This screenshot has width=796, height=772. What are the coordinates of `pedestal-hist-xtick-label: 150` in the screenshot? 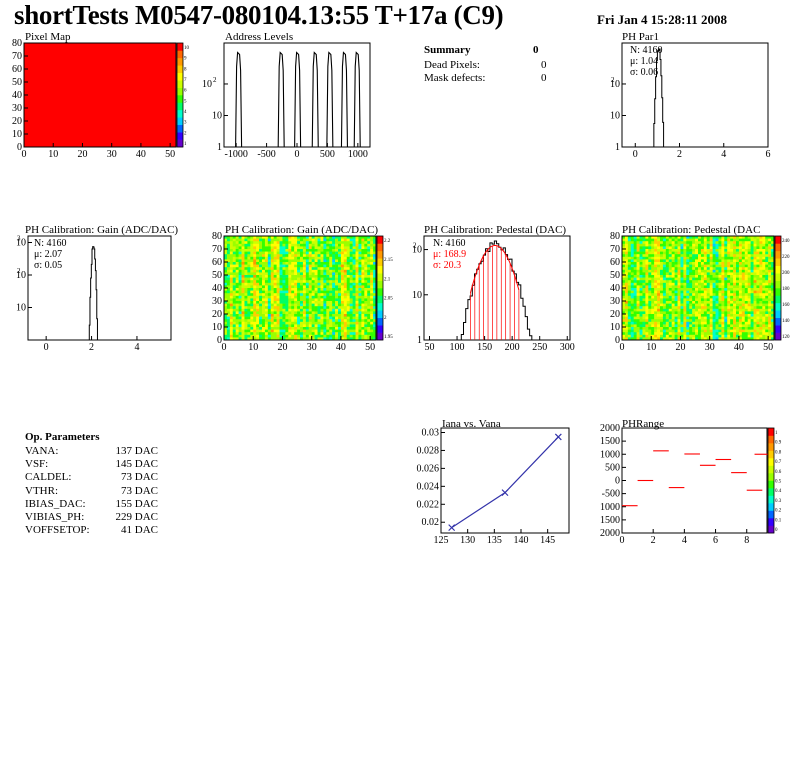 It's located at (484, 347).